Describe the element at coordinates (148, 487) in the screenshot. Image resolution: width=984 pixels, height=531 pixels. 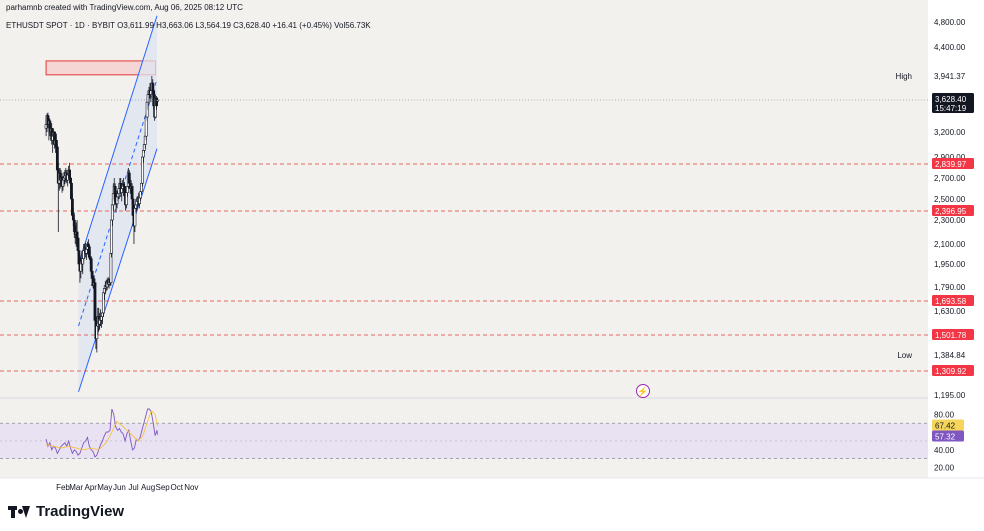
I see `time-tick-6: Aug` at that location.